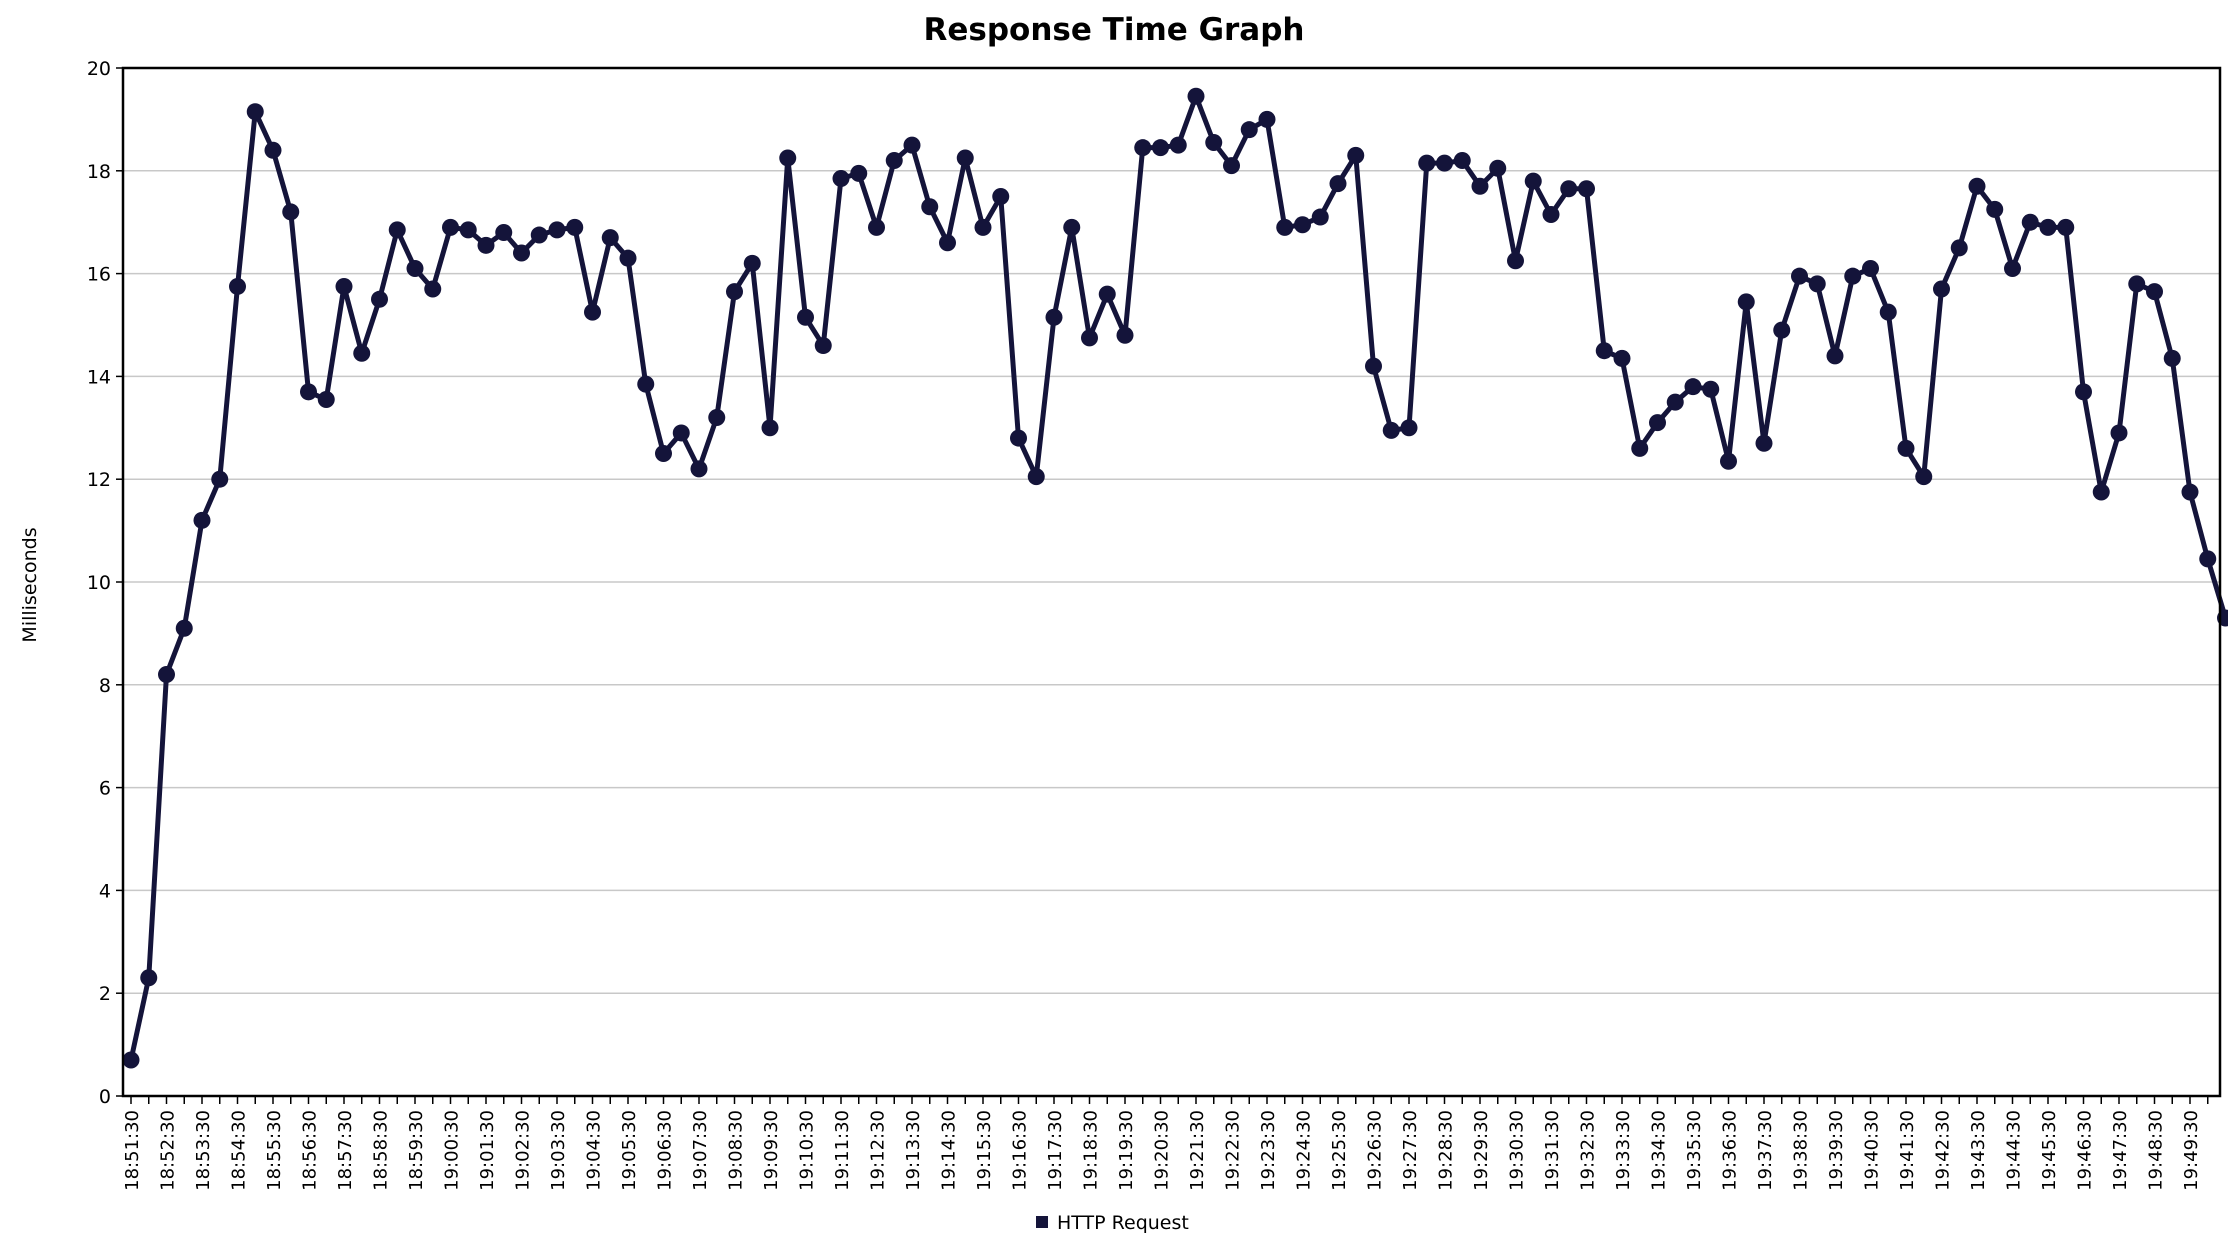  Describe the element at coordinates (381, 1150) in the screenshot. I see `x-tick-label: 18:58:30` at that location.